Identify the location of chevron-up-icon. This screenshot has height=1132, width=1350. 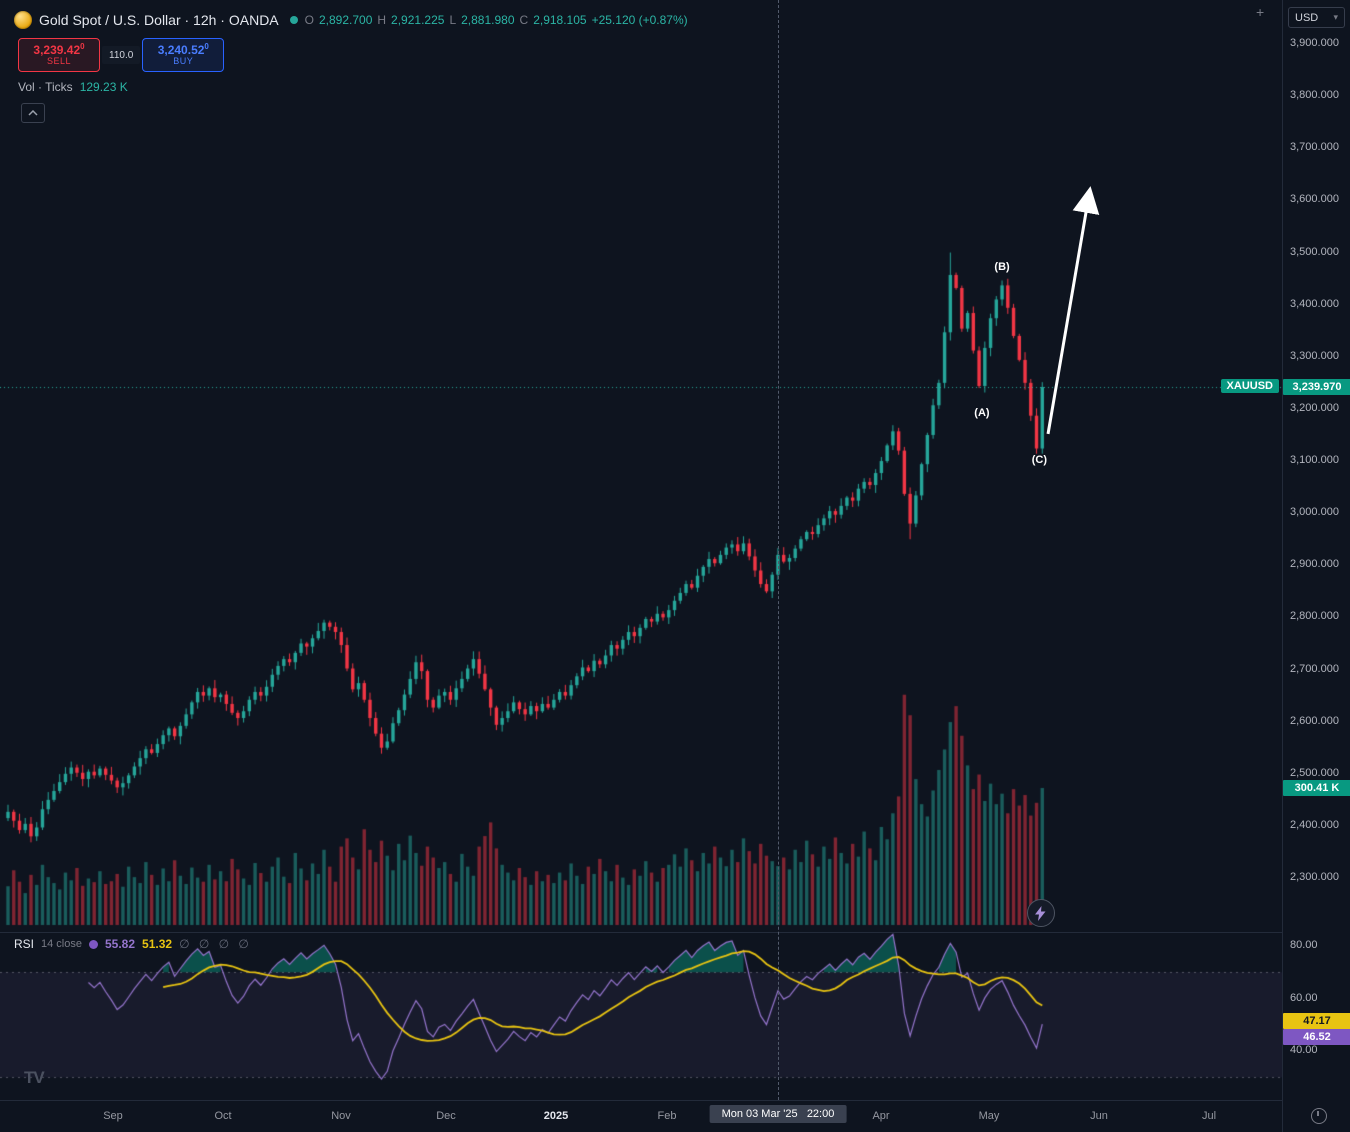
(33, 113).